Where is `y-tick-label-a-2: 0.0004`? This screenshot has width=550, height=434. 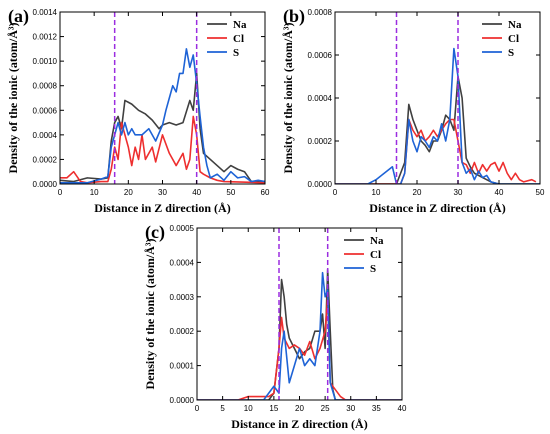
y-tick-label-a-2: 0.0004 is located at coordinates (45, 135).